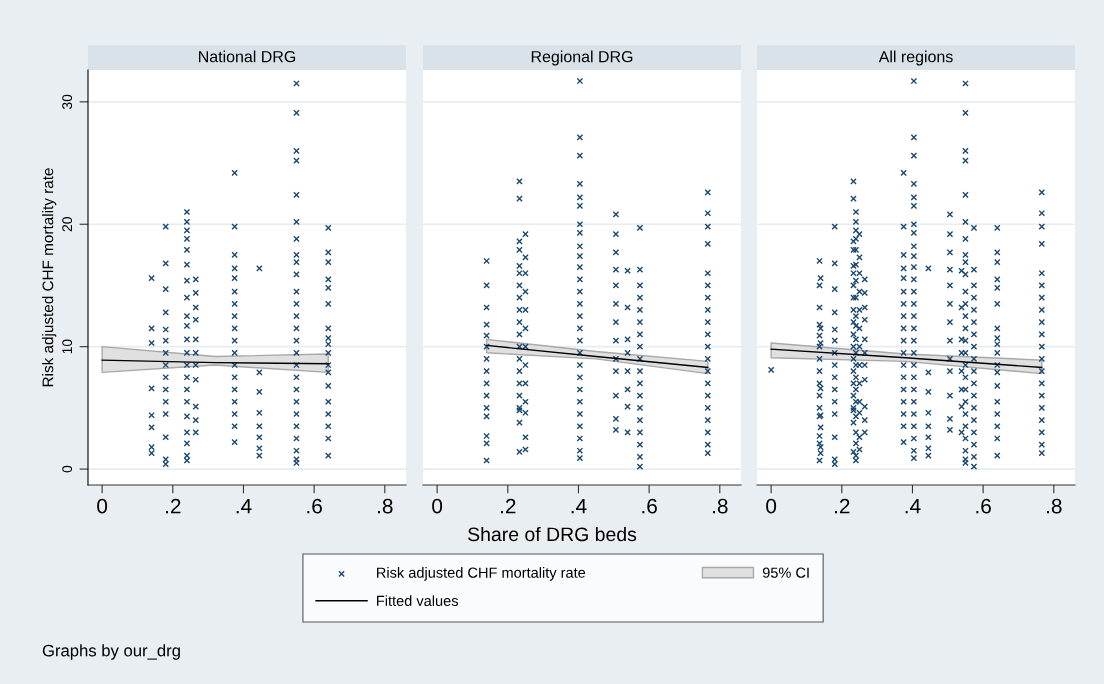 The width and height of the screenshot is (1104, 684). I want to click on y-tick-label: 10, so click(67, 346).